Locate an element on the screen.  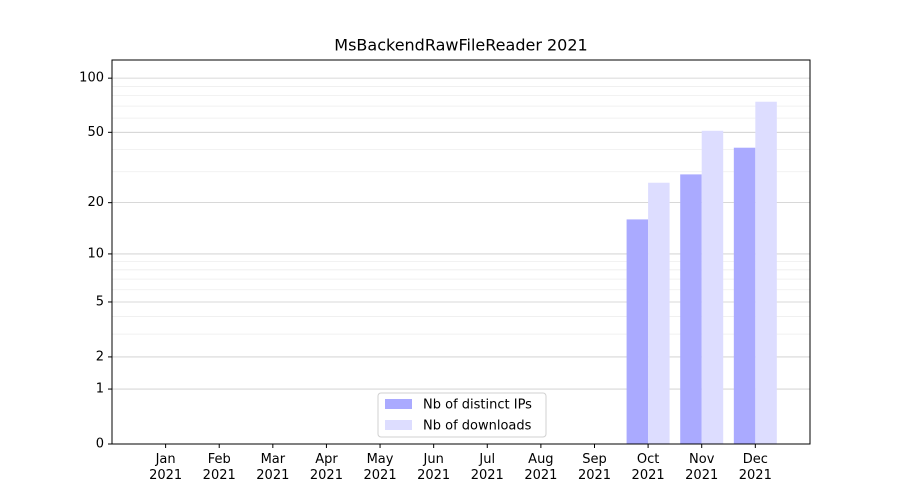
y-tick-label: 100 is located at coordinates (91, 78).